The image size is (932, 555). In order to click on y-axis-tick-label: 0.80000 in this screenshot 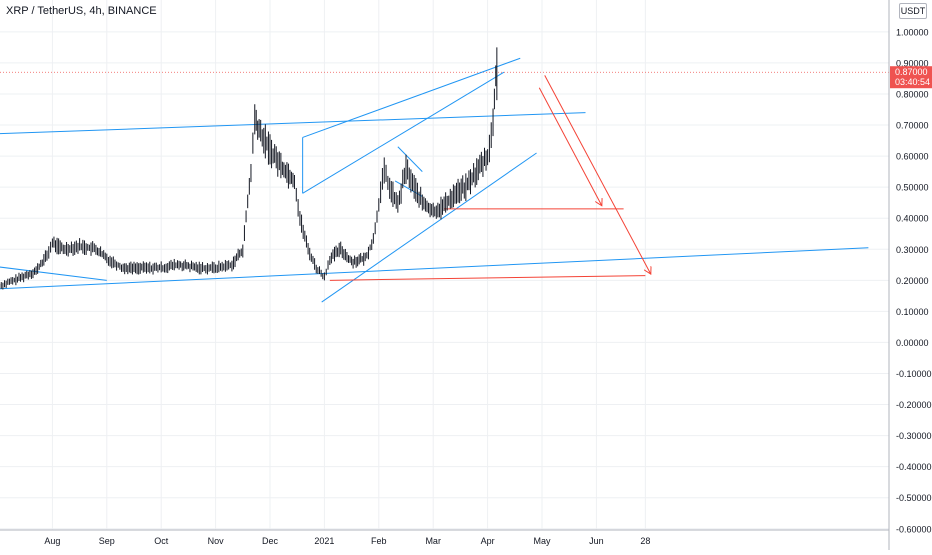, I will do `click(912, 94)`.